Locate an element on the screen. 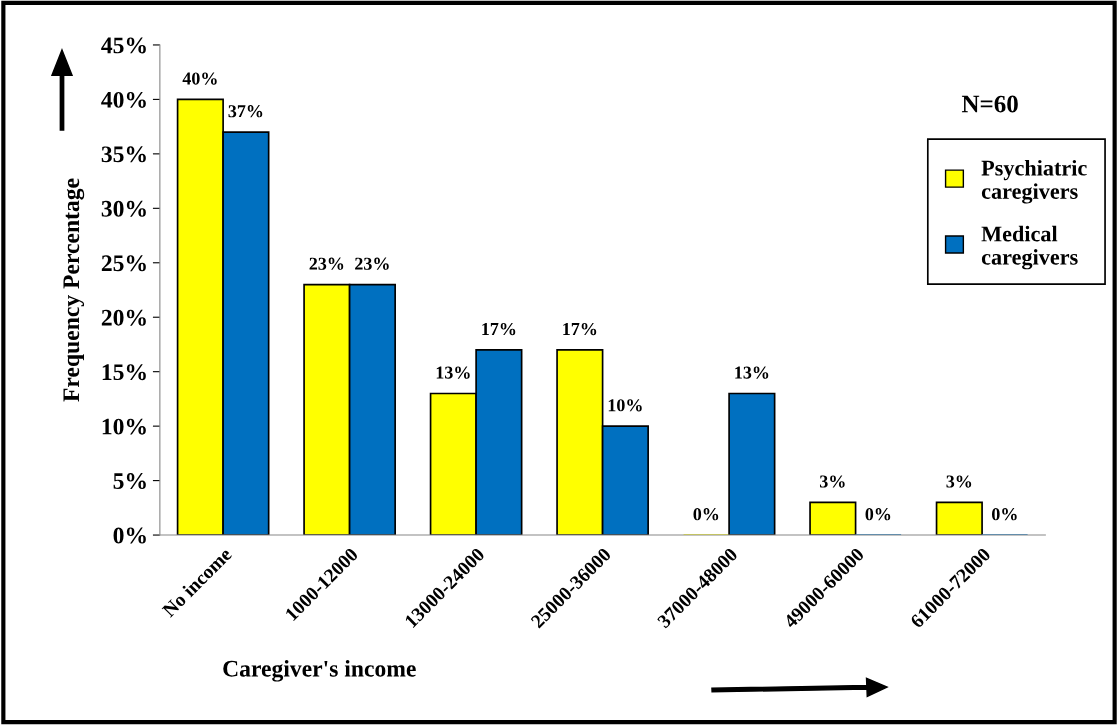  y-tick-label: 45% is located at coordinates (123, 45).